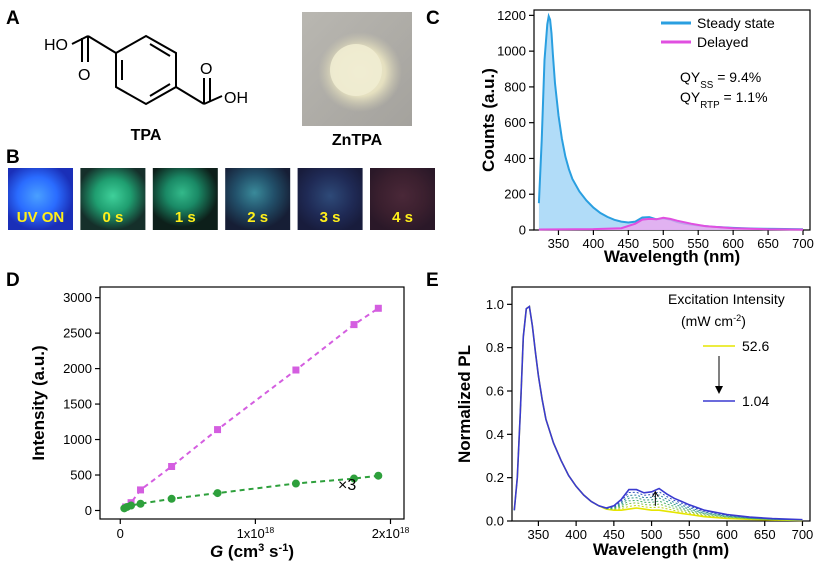  What do you see at coordinates (391, 533) in the screenshot?
I see `d-xtick-label: 2x10¹⁸` at bounding box center [391, 533].